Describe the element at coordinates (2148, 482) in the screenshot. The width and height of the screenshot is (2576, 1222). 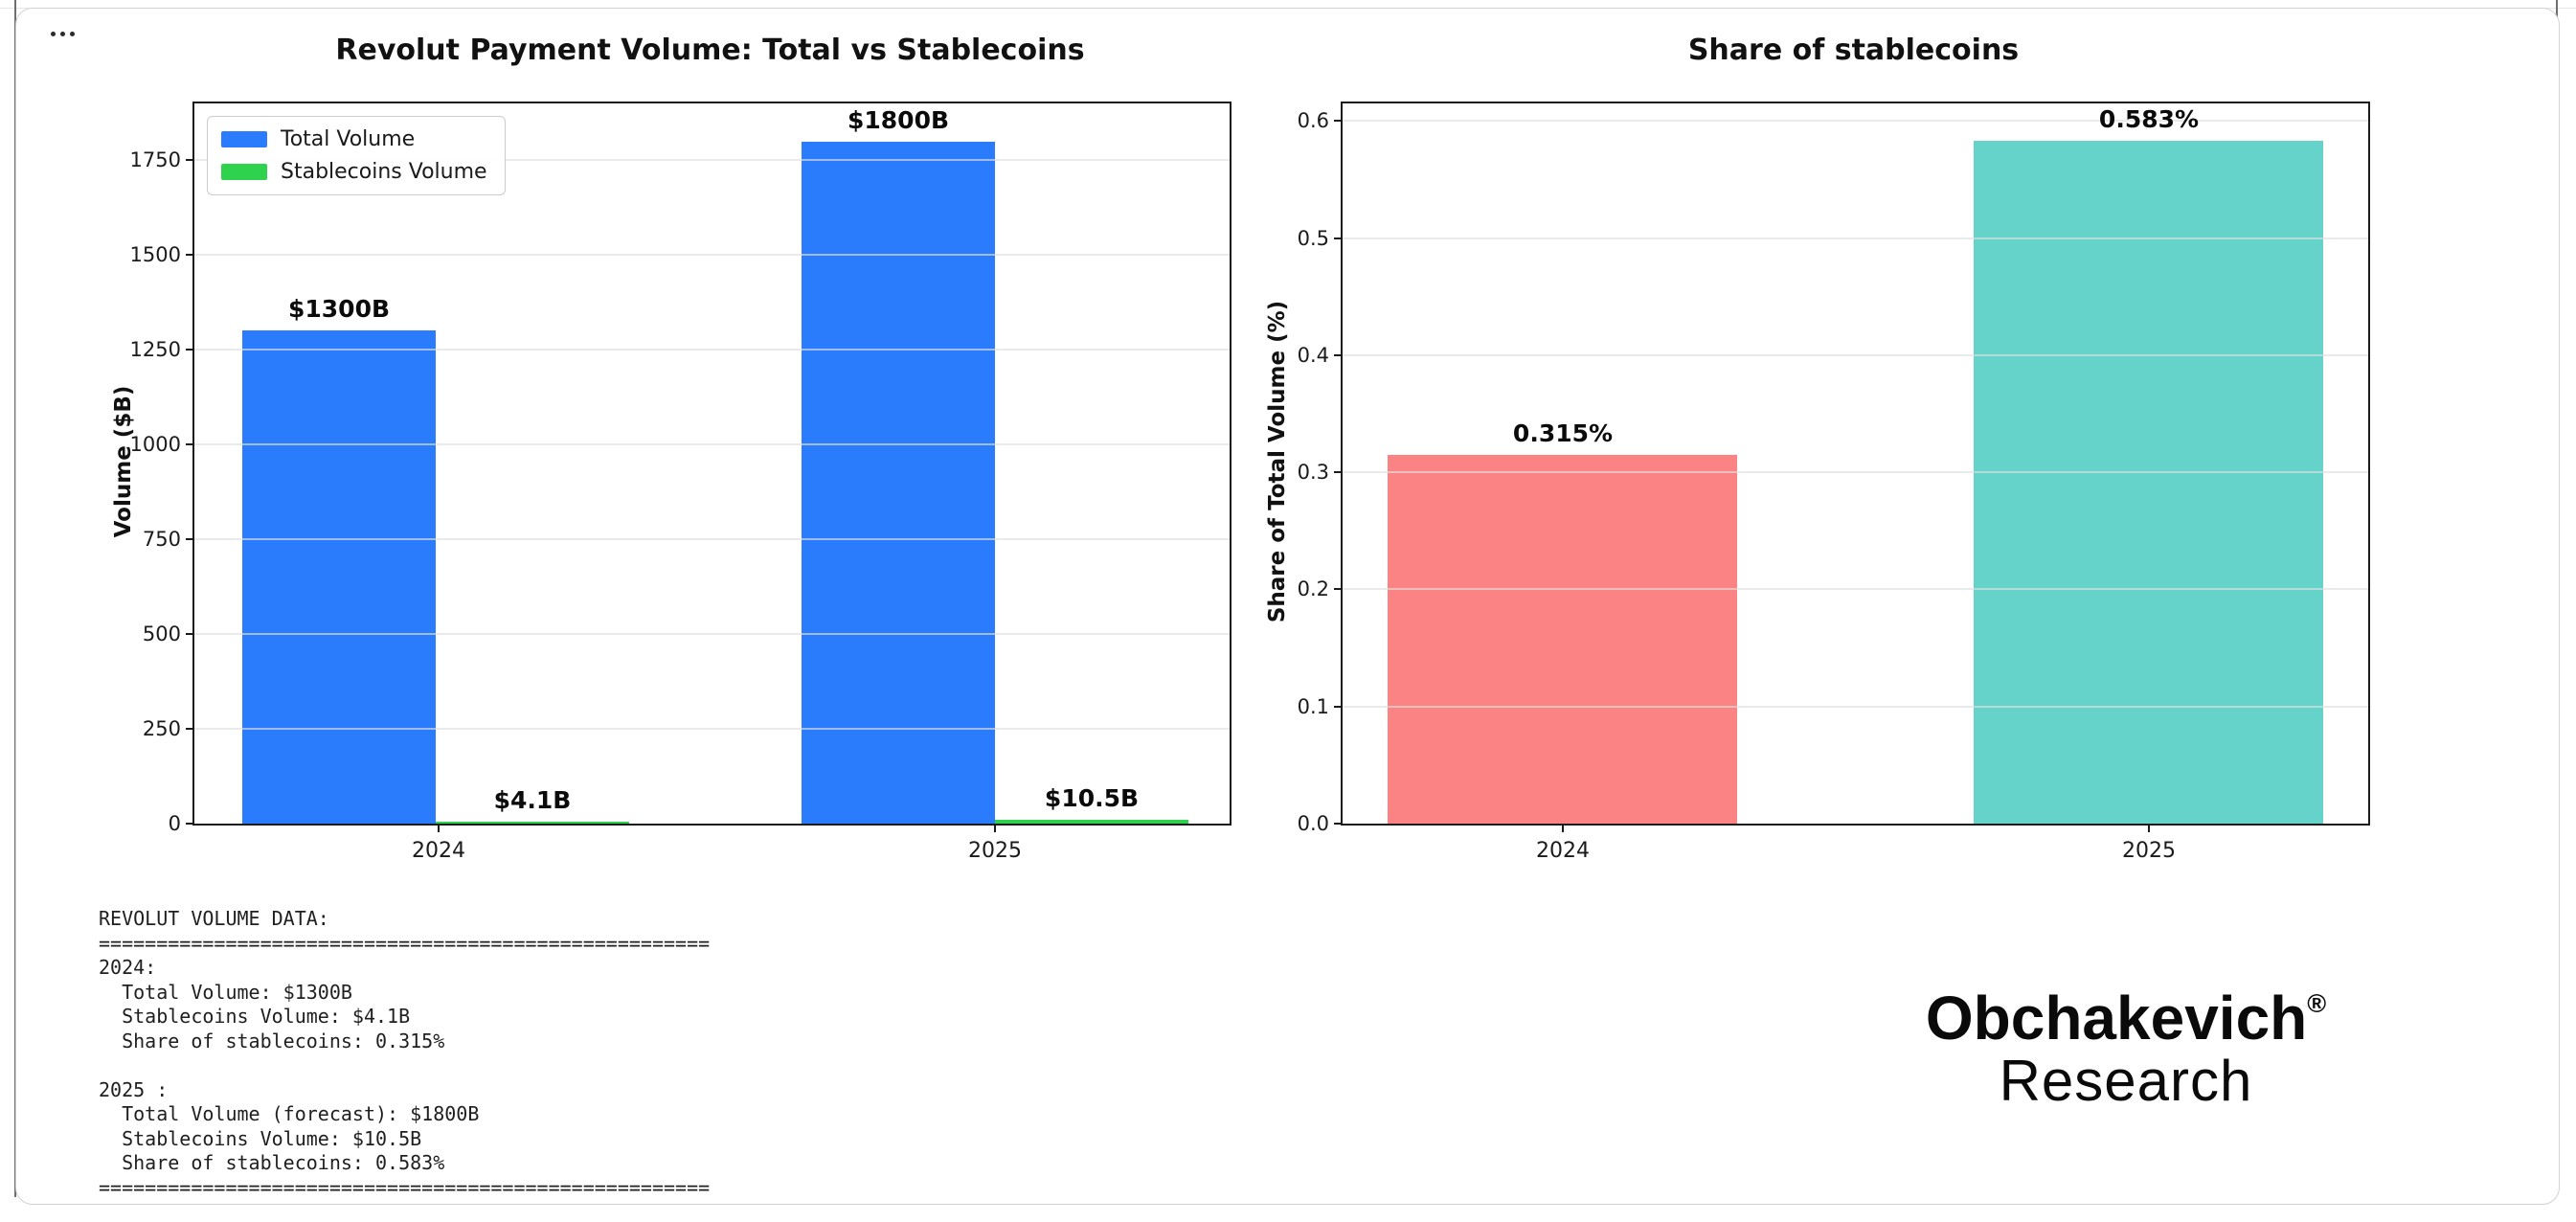
I see `bar-share-2025` at that location.